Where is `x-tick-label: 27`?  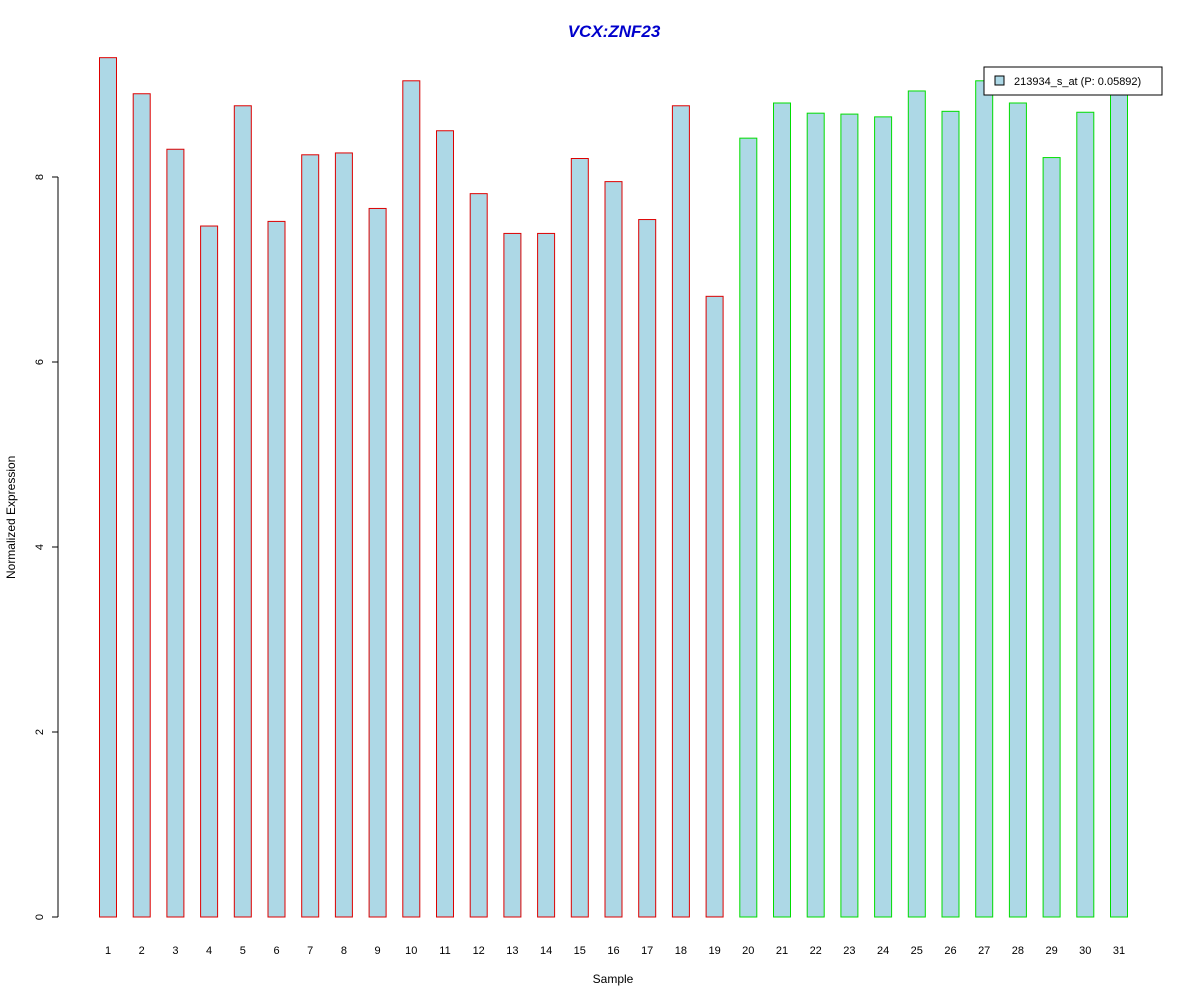
x-tick-label: 27 is located at coordinates (984, 951).